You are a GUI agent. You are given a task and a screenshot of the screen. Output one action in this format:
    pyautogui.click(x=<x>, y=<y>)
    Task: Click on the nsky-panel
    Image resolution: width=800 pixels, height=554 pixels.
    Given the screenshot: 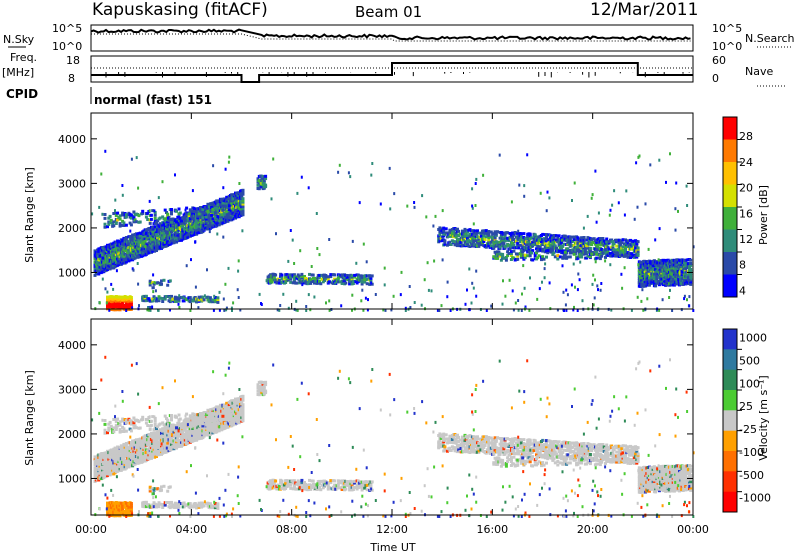 What is the action you would take?
    pyautogui.click(x=392, y=38)
    